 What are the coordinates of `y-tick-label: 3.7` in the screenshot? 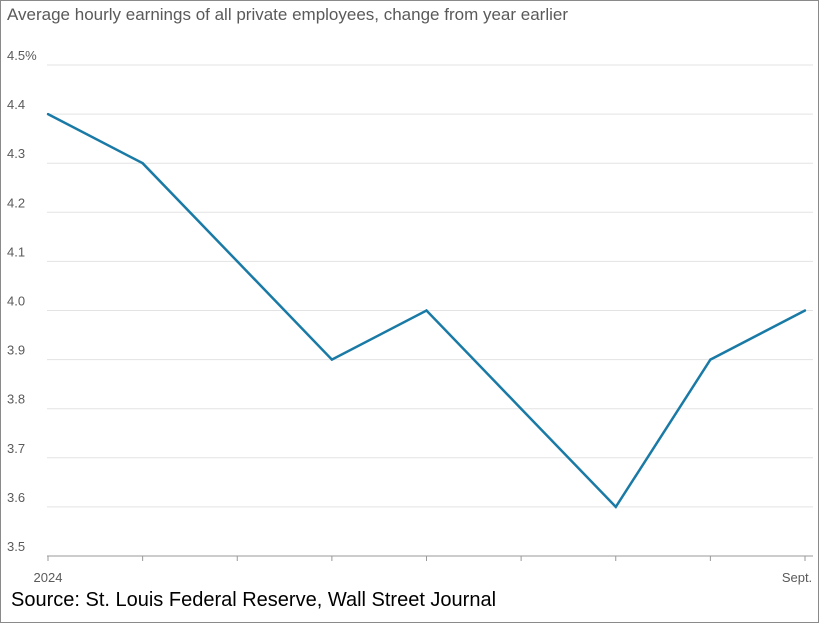 It's located at (16, 448).